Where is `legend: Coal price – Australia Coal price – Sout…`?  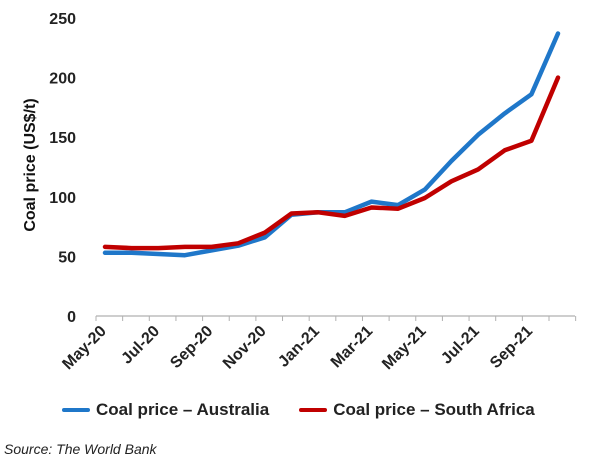
legend: Coal price – Australia Coal price – Sout… is located at coordinates (298, 410).